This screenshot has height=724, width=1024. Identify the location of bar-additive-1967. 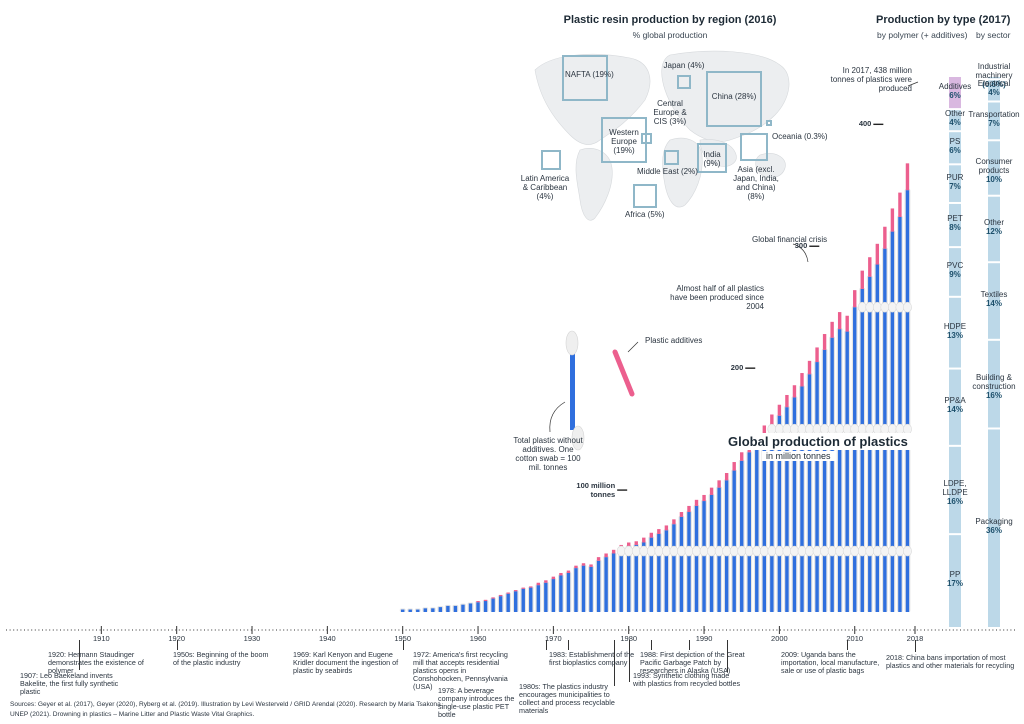
(531, 587).